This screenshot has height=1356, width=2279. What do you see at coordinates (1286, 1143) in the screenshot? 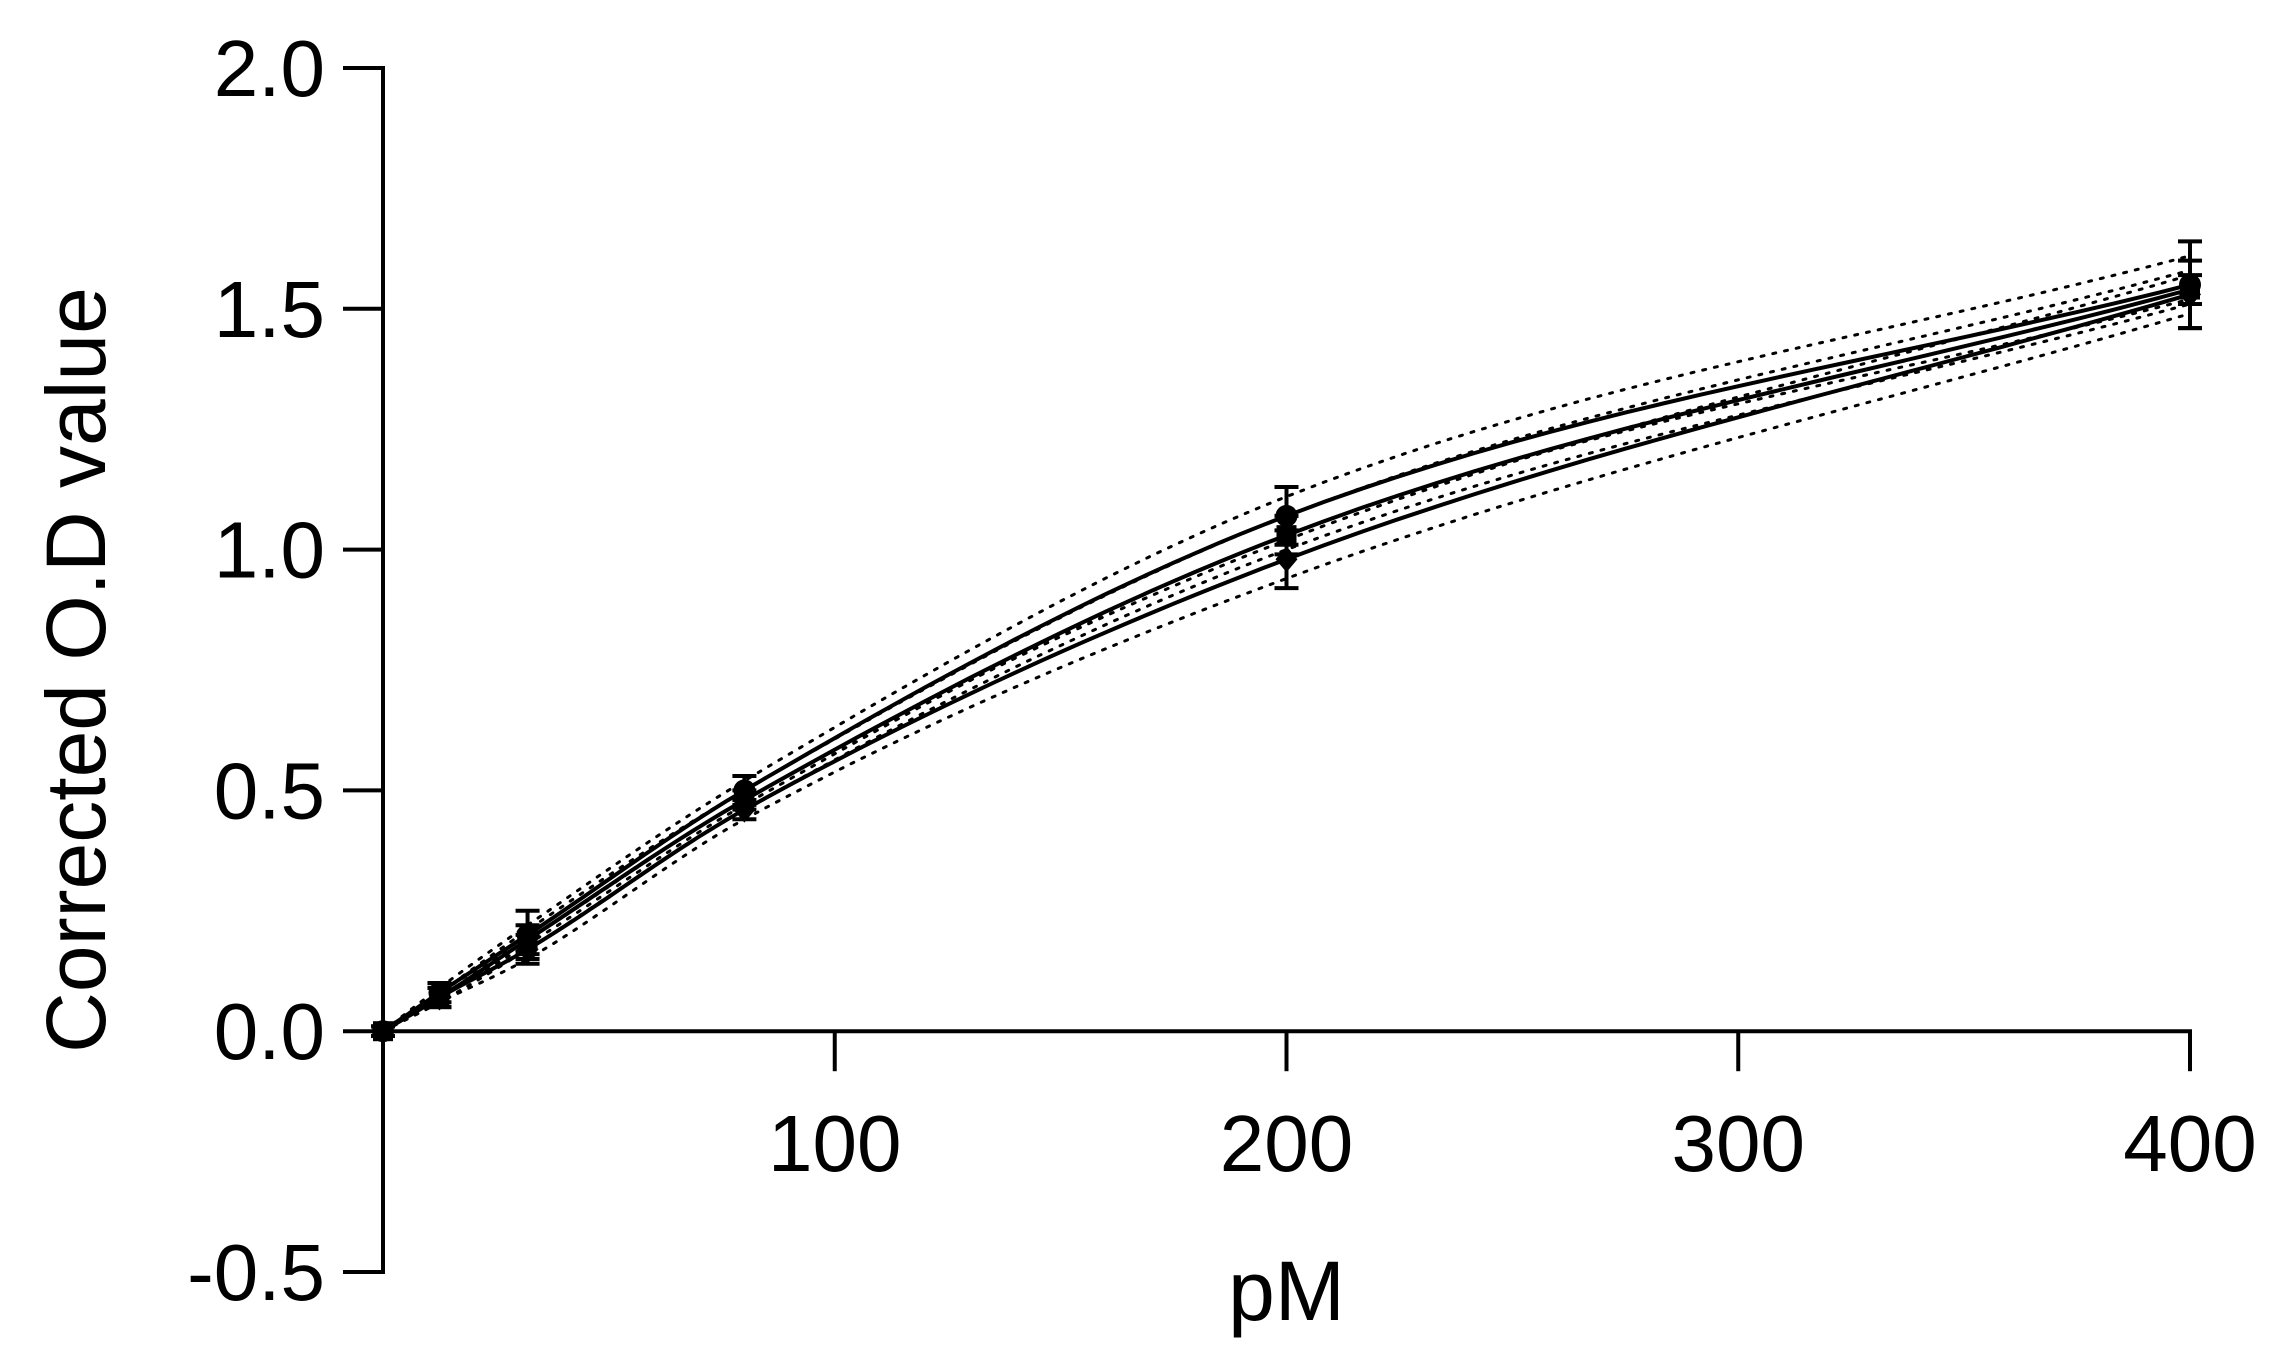
I see `x-tick-label: 200` at bounding box center [1286, 1143].